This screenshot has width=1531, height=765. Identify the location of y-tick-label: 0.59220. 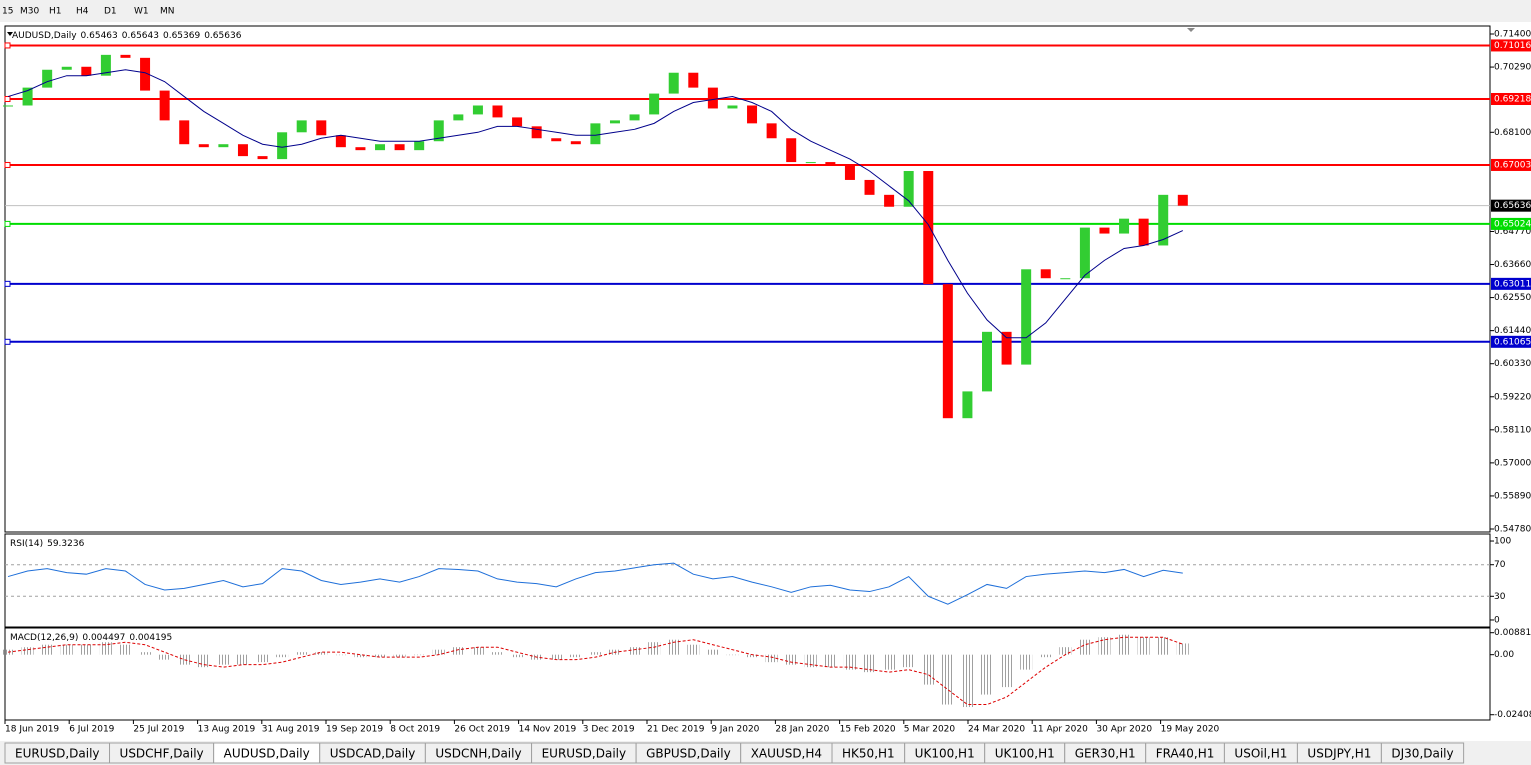
(1512, 397).